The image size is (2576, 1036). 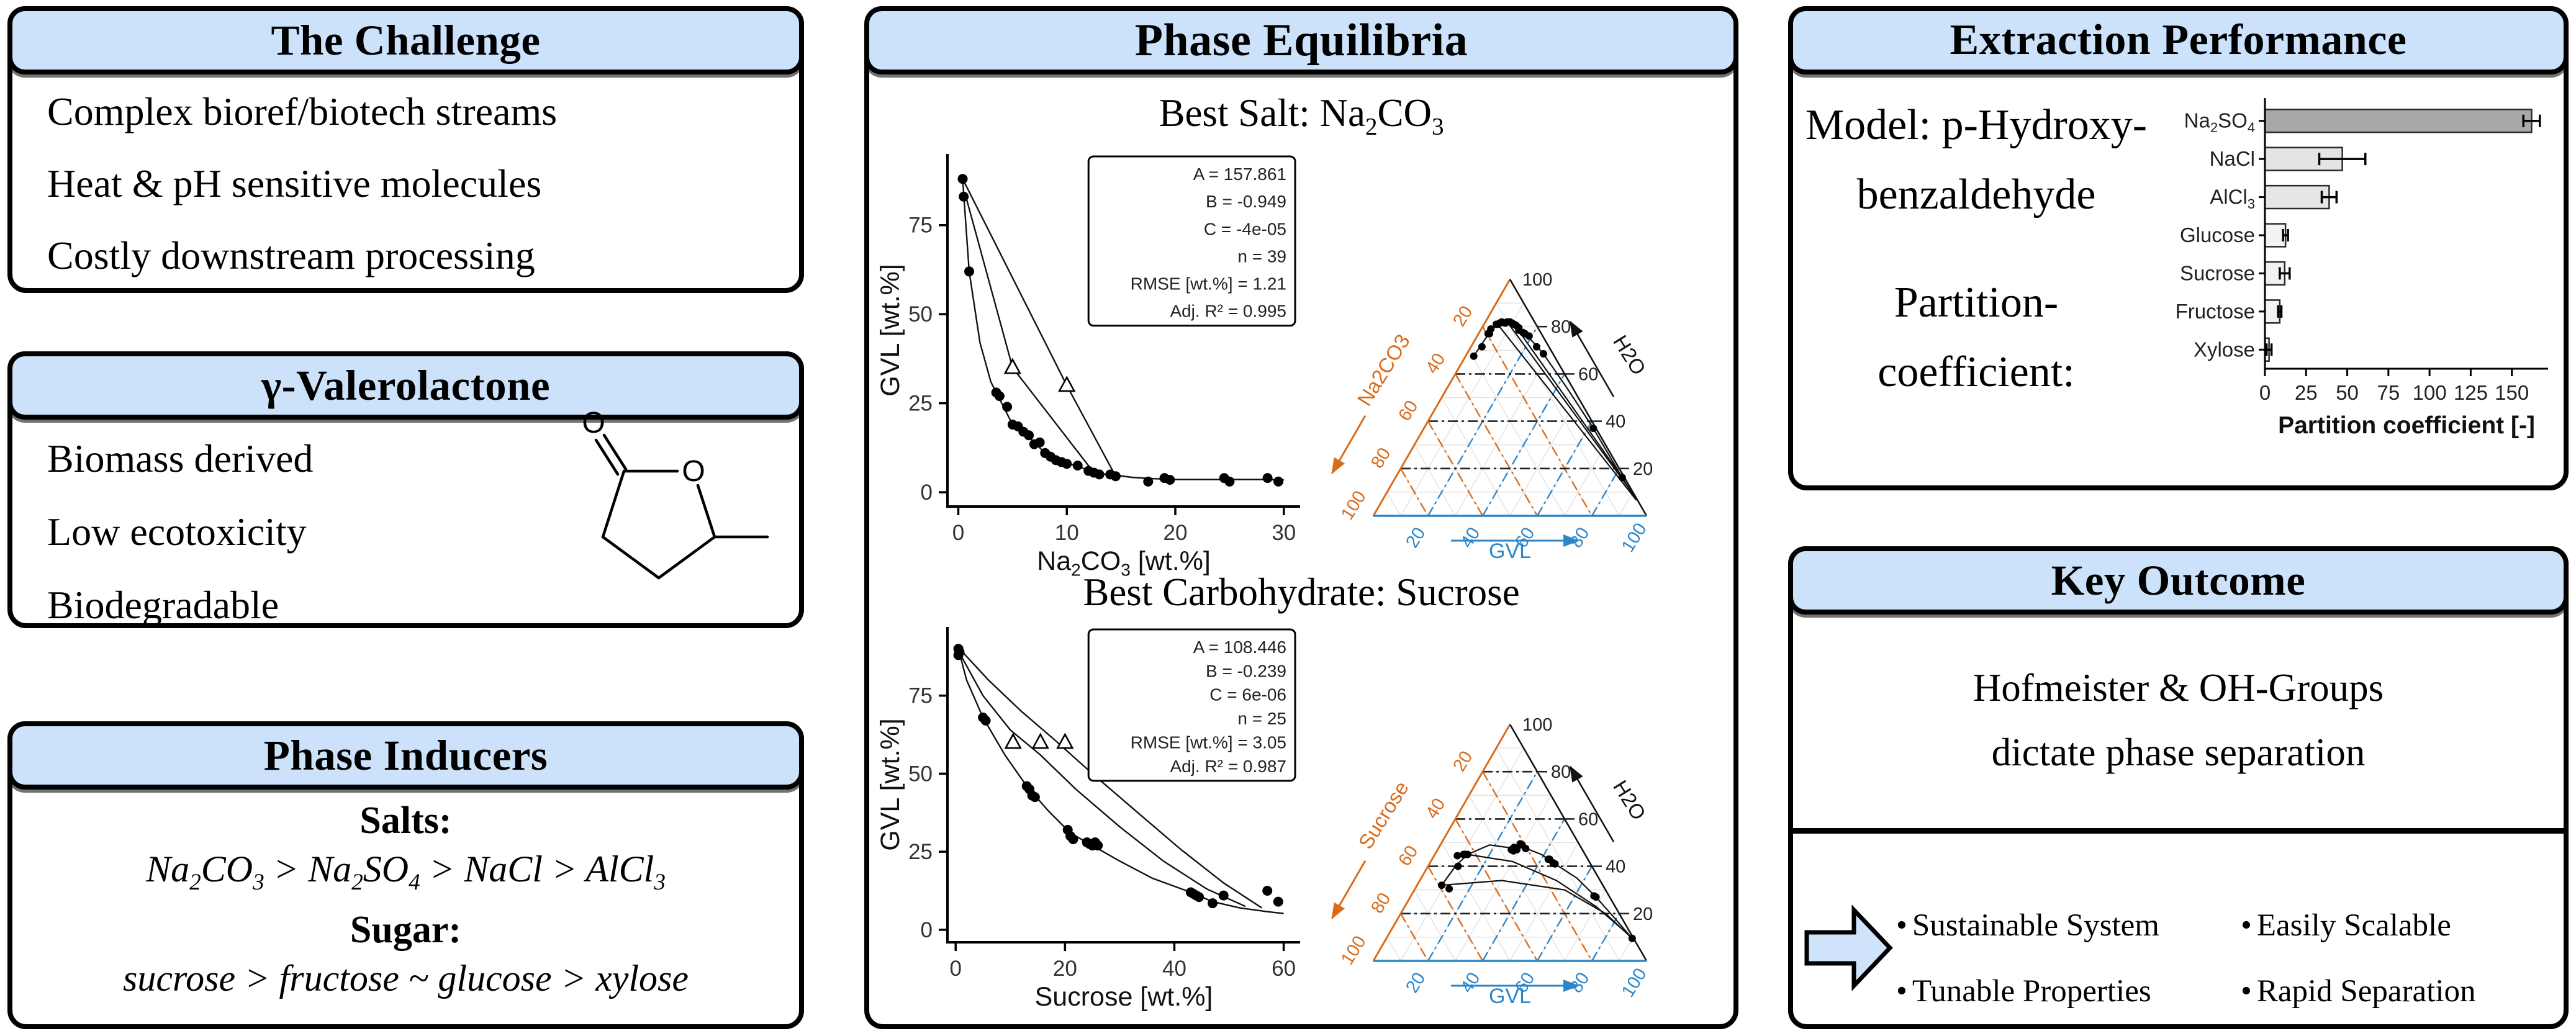 What do you see at coordinates (1067, 533) in the screenshot?
I see `svg-text: 10` at bounding box center [1067, 533].